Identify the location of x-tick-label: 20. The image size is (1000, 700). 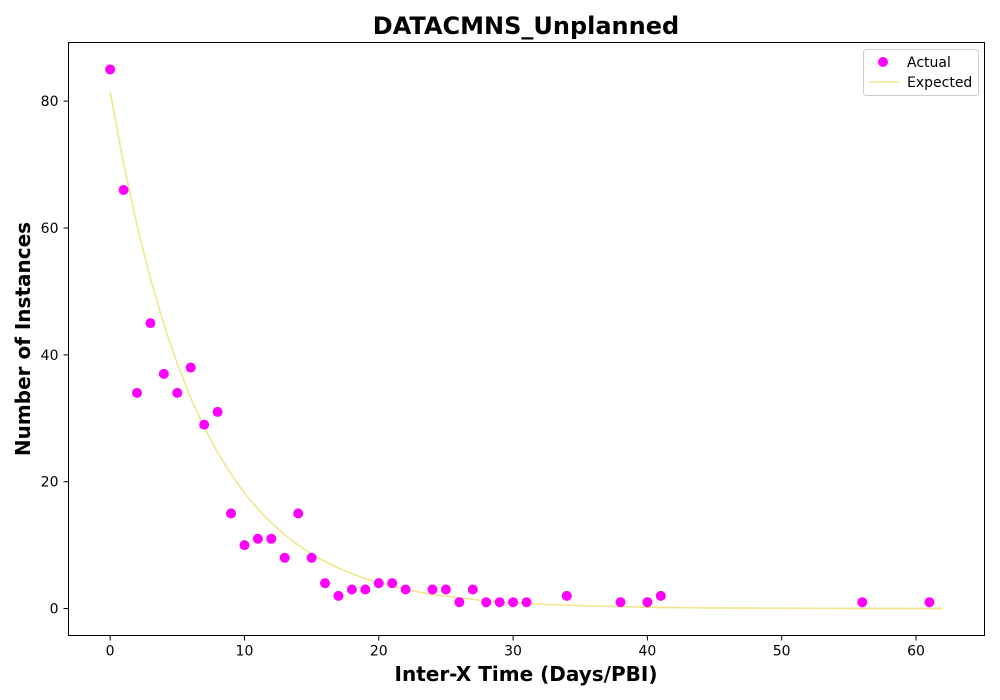
(379, 652).